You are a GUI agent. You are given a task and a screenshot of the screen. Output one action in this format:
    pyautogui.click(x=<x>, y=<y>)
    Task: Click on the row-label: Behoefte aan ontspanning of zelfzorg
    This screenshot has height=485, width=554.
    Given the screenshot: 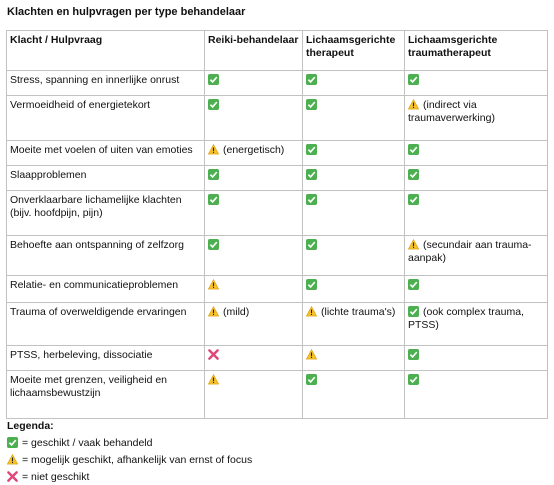 What is the action you would take?
    pyautogui.click(x=105, y=255)
    